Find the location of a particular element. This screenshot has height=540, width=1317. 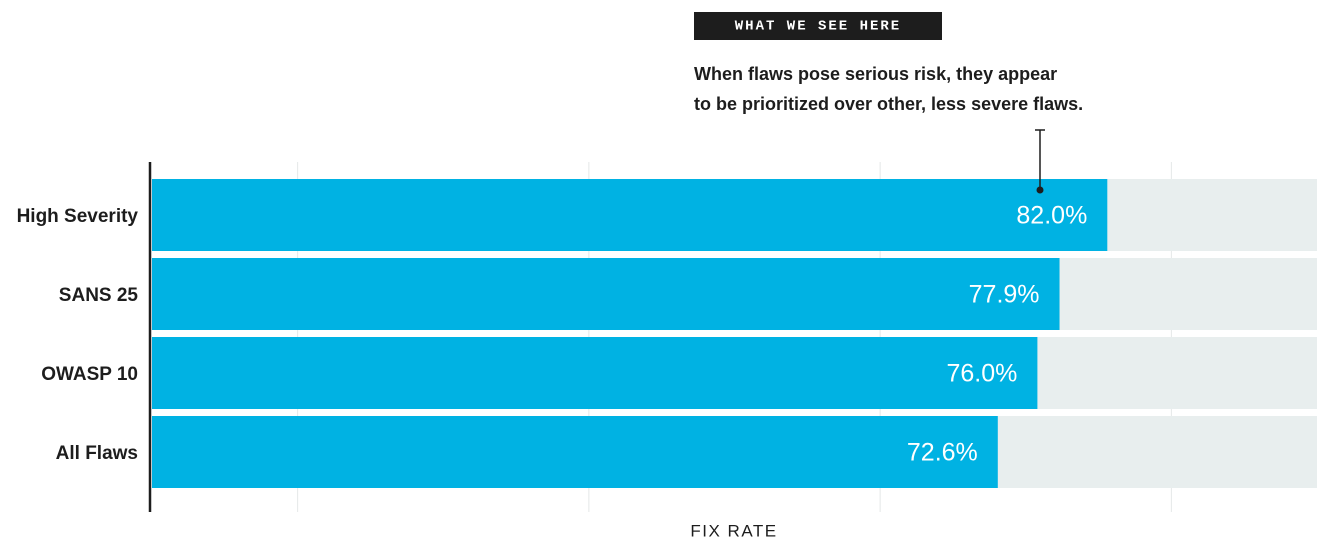

value-label: 82.0% is located at coordinates (1051, 216).